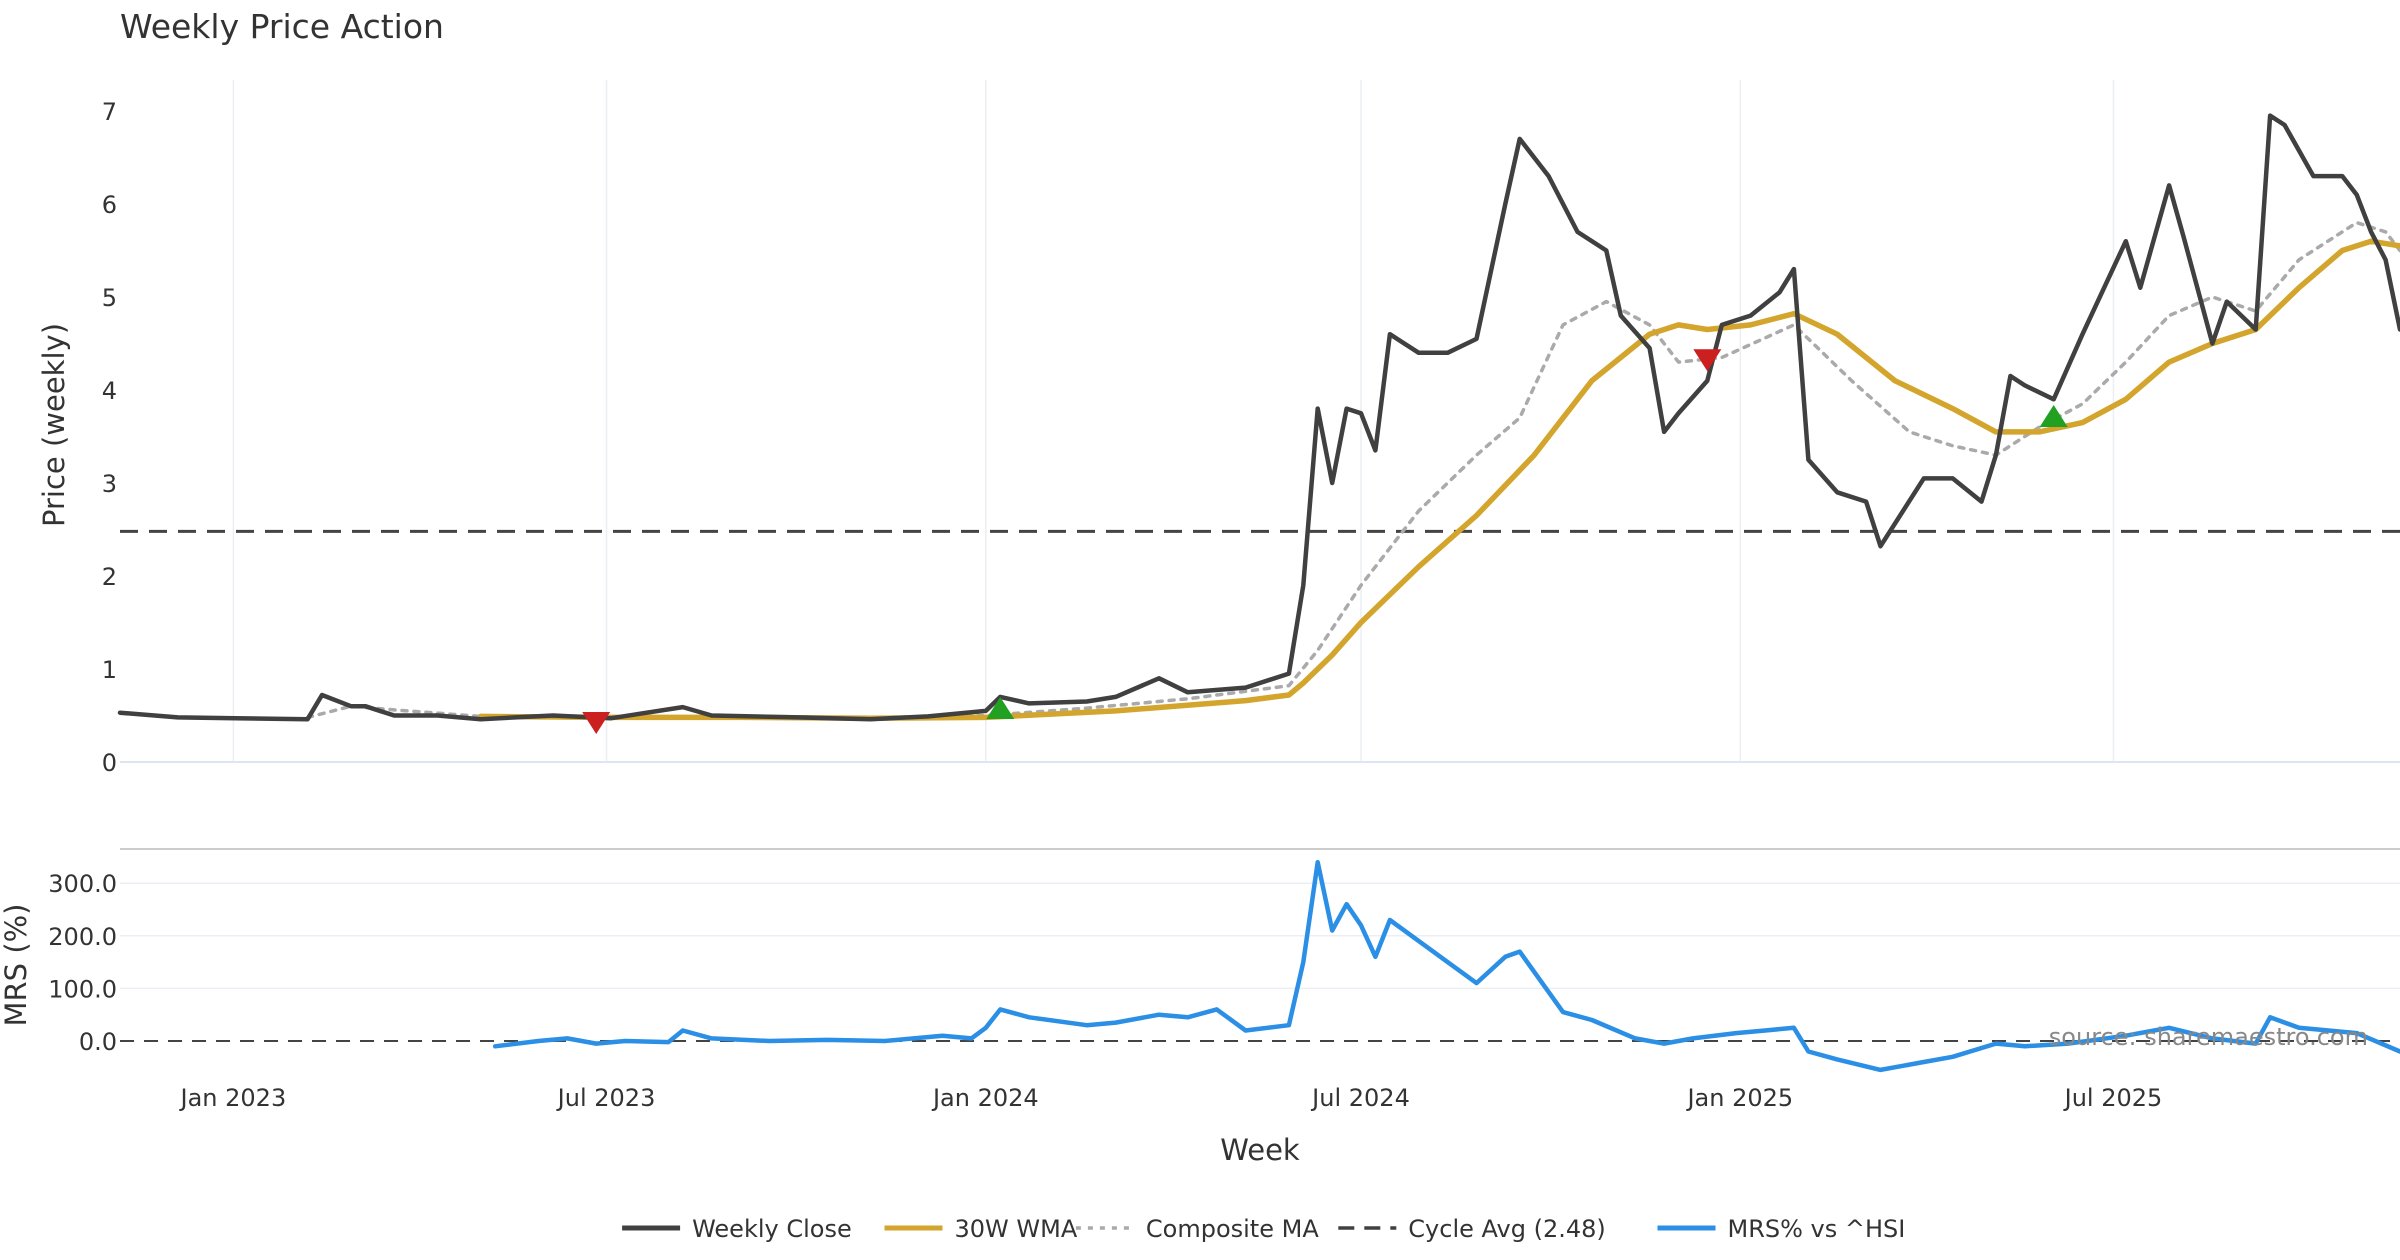  Describe the element at coordinates (109, 484) in the screenshot. I see `price-y-tick-label: 3` at that location.